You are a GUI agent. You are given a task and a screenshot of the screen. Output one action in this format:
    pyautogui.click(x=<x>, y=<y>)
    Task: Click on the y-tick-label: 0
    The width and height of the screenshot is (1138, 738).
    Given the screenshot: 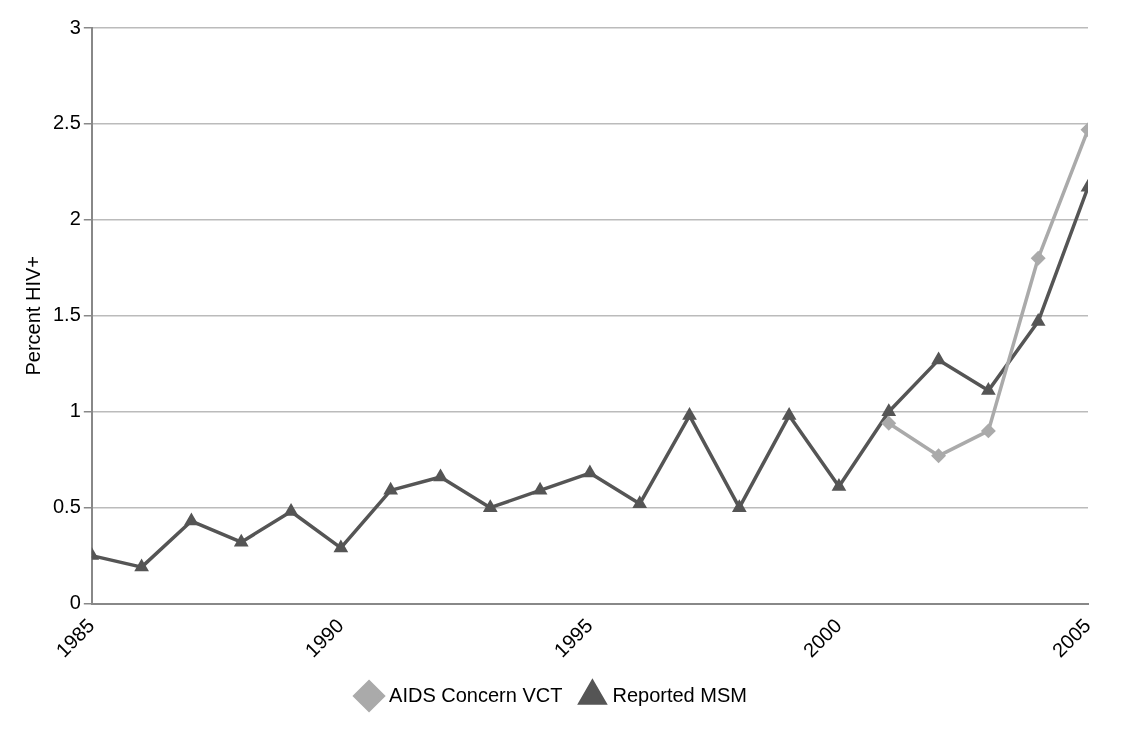 What is the action you would take?
    pyautogui.click(x=75, y=602)
    